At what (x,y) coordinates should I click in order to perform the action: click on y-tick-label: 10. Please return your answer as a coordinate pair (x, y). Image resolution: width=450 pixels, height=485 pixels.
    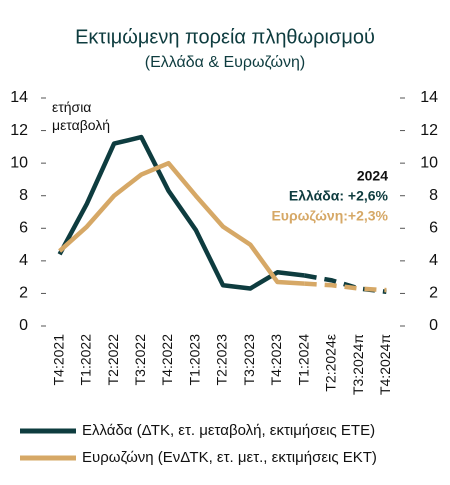
    Looking at the image, I should click on (19, 162).